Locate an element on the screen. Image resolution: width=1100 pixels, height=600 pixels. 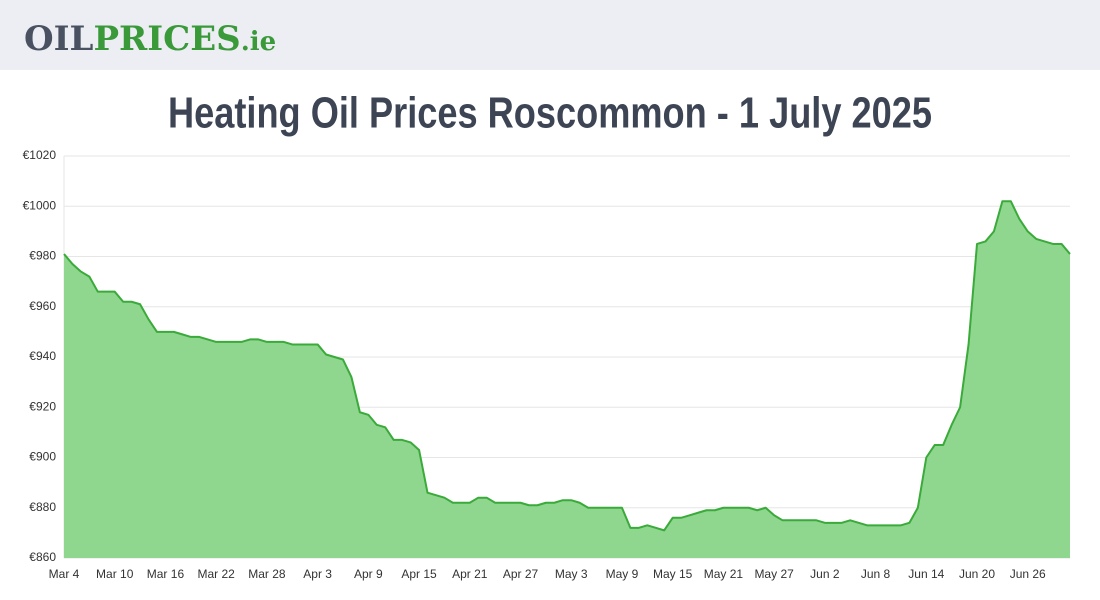
logo: OILPRICES.ie is located at coordinates (150, 39).